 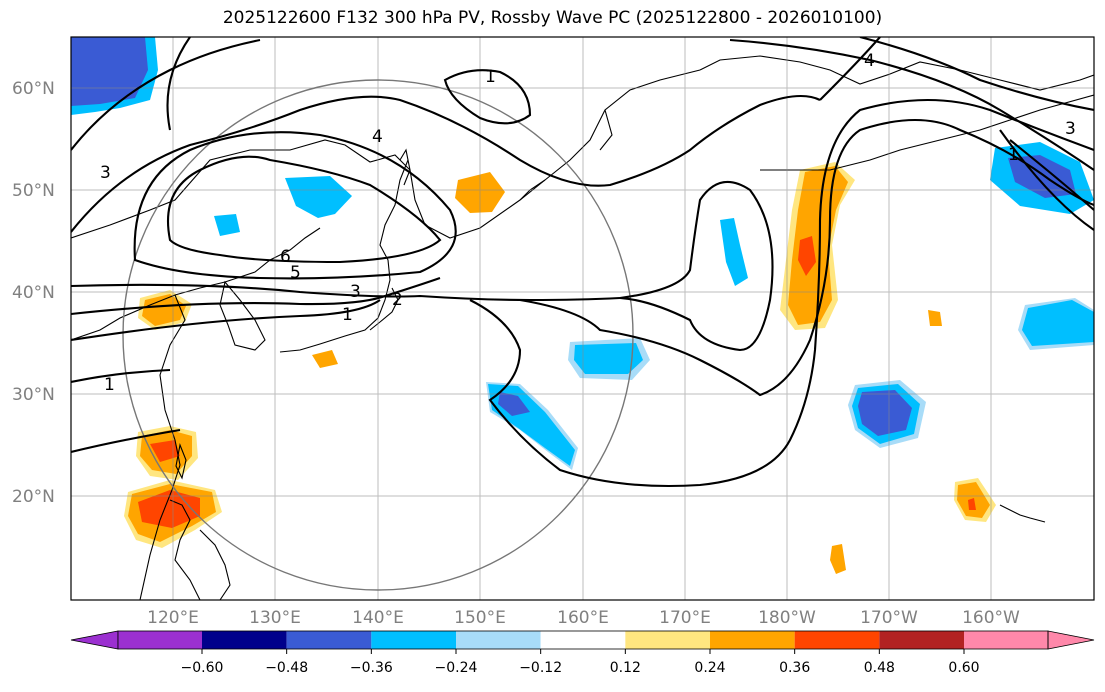 I want to click on lon-label-160w: 160°W, so click(x=991, y=618).